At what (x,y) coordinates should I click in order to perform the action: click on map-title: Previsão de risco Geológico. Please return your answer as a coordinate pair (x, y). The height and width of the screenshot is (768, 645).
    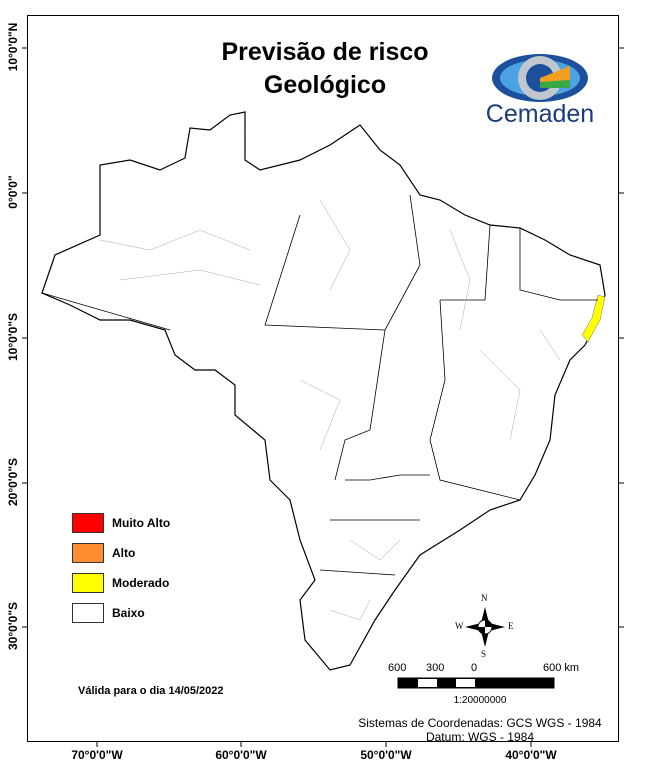
    Looking at the image, I should click on (325, 69).